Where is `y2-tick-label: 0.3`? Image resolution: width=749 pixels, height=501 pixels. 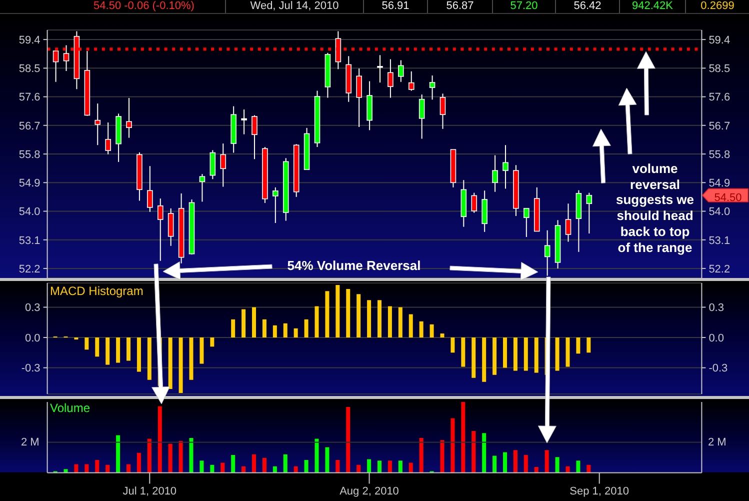 y2-tick-label: 0.3 is located at coordinates (716, 308).